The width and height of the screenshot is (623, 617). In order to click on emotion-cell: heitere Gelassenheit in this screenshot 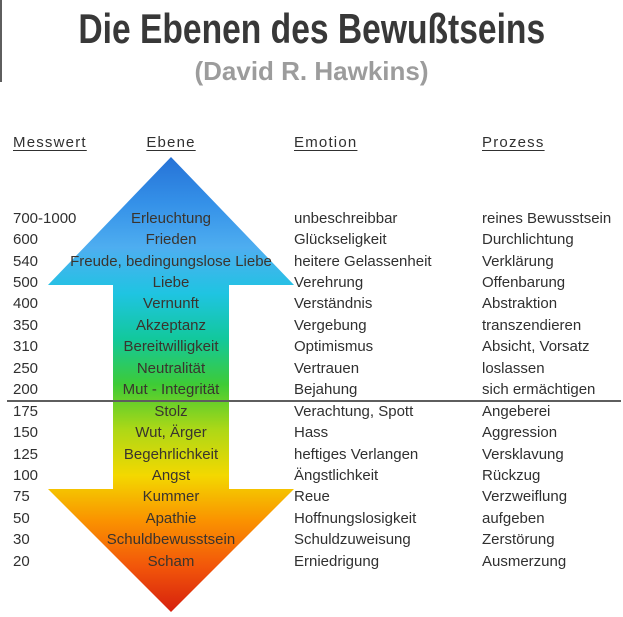, I will do `click(363, 261)`.